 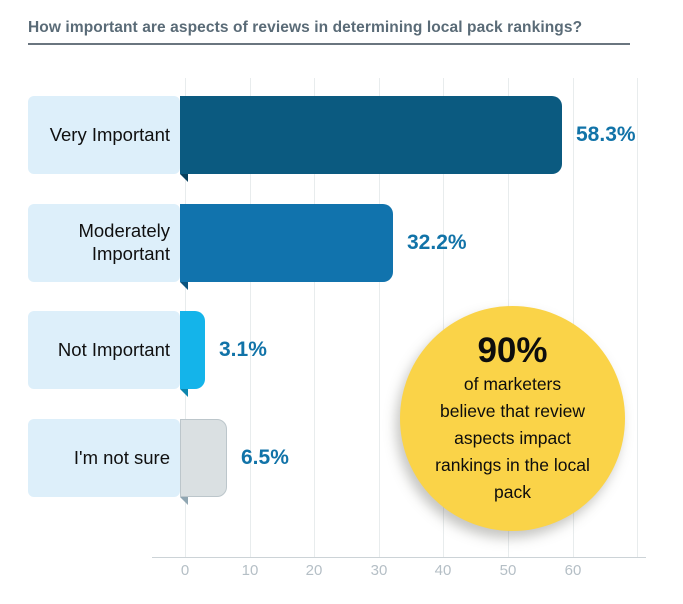 What do you see at coordinates (443, 570) in the screenshot?
I see `x-tick-label: 40` at bounding box center [443, 570].